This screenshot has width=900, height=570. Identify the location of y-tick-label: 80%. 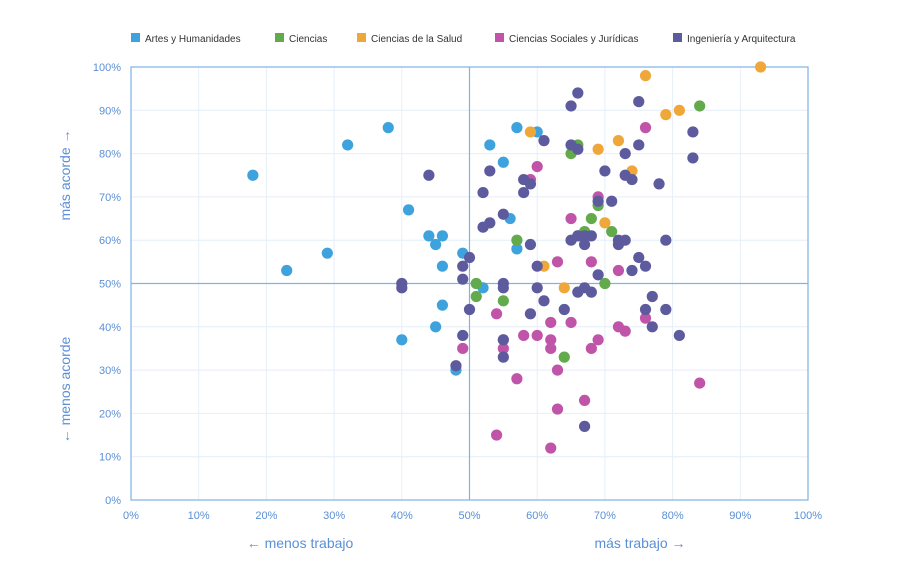
(110, 155).